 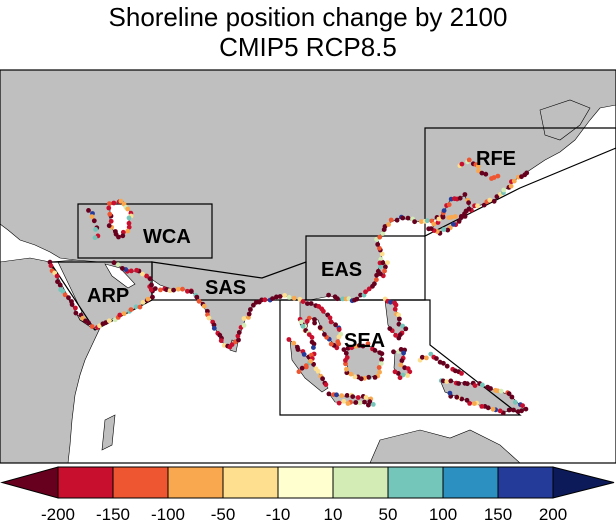 What do you see at coordinates (583, 482) in the screenshot?
I see `colorbar-arrow-high` at bounding box center [583, 482].